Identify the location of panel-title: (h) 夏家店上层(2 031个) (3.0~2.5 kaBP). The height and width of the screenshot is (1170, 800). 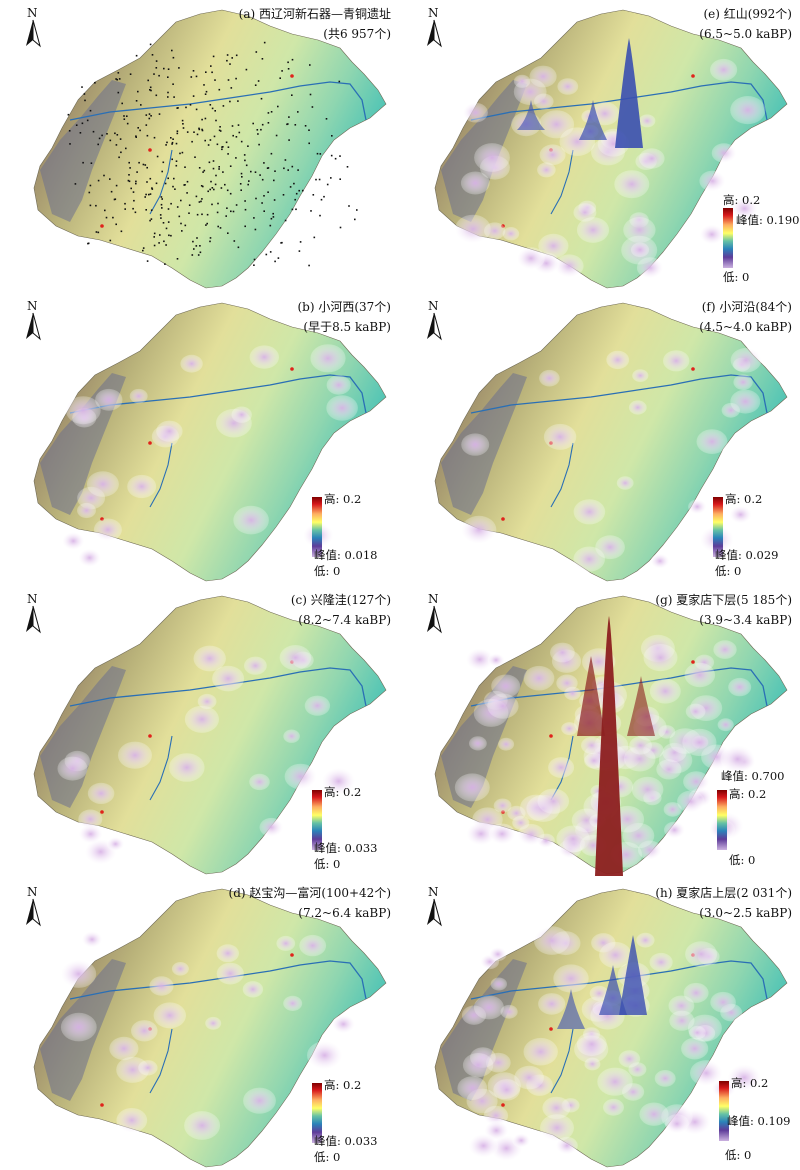
(723, 903).